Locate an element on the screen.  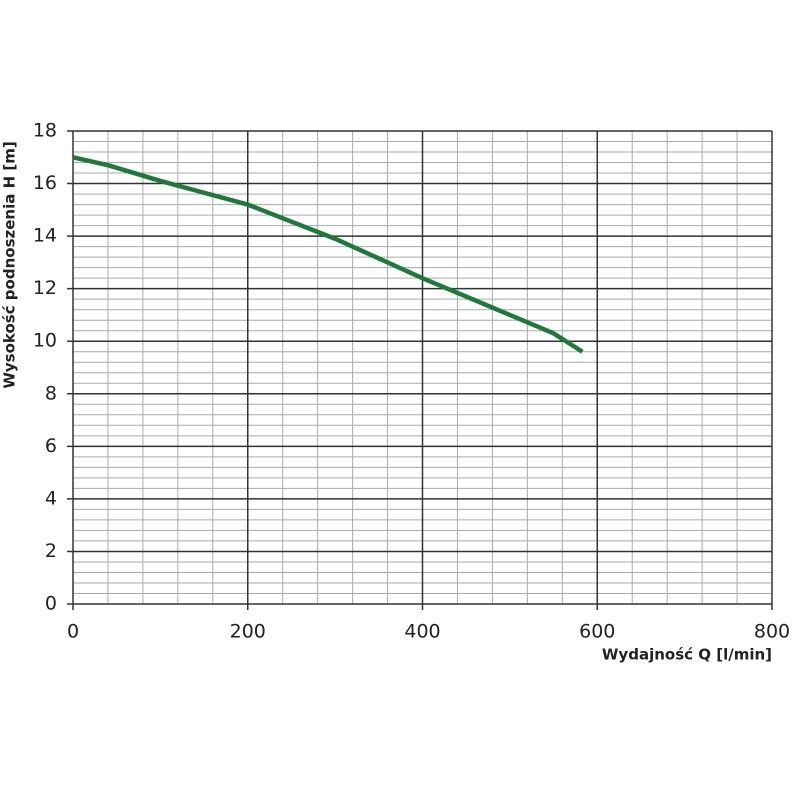
y-tick-label: 18 is located at coordinates (45, 131).